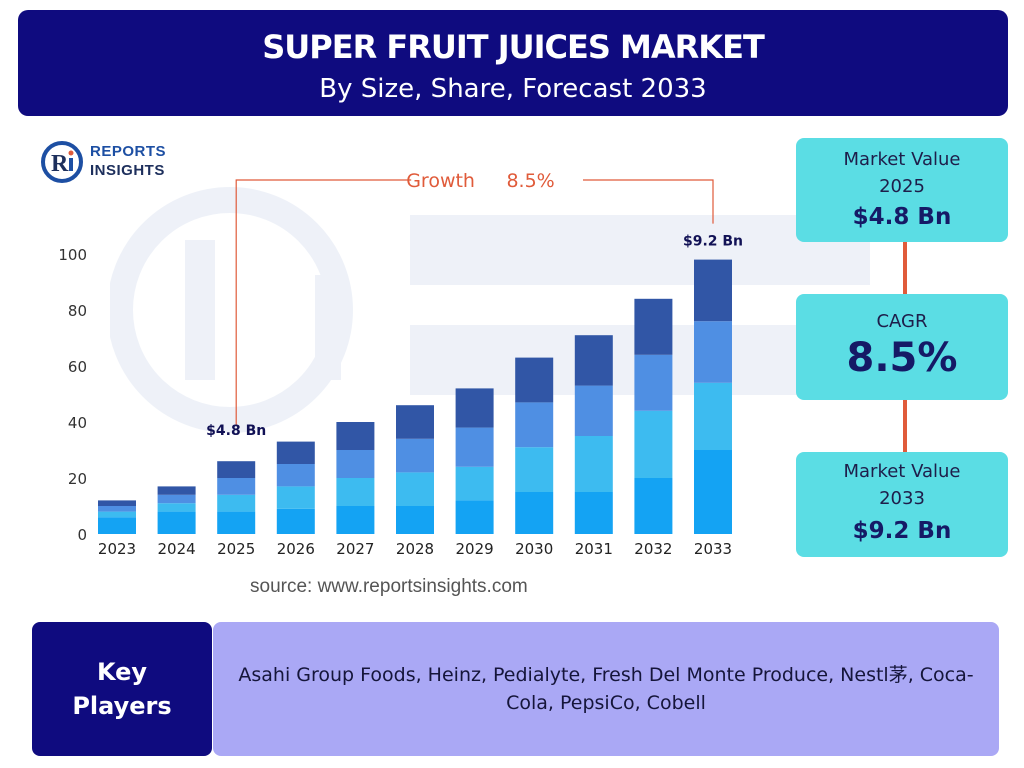  Describe the element at coordinates (513, 47) in the screenshot. I see `page-title: SUPER FRUIT JUICES MARKET` at that location.